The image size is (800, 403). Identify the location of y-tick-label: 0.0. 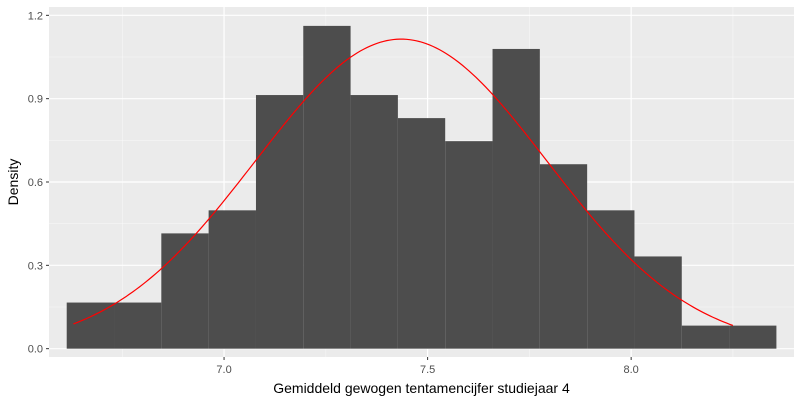
(35, 350).